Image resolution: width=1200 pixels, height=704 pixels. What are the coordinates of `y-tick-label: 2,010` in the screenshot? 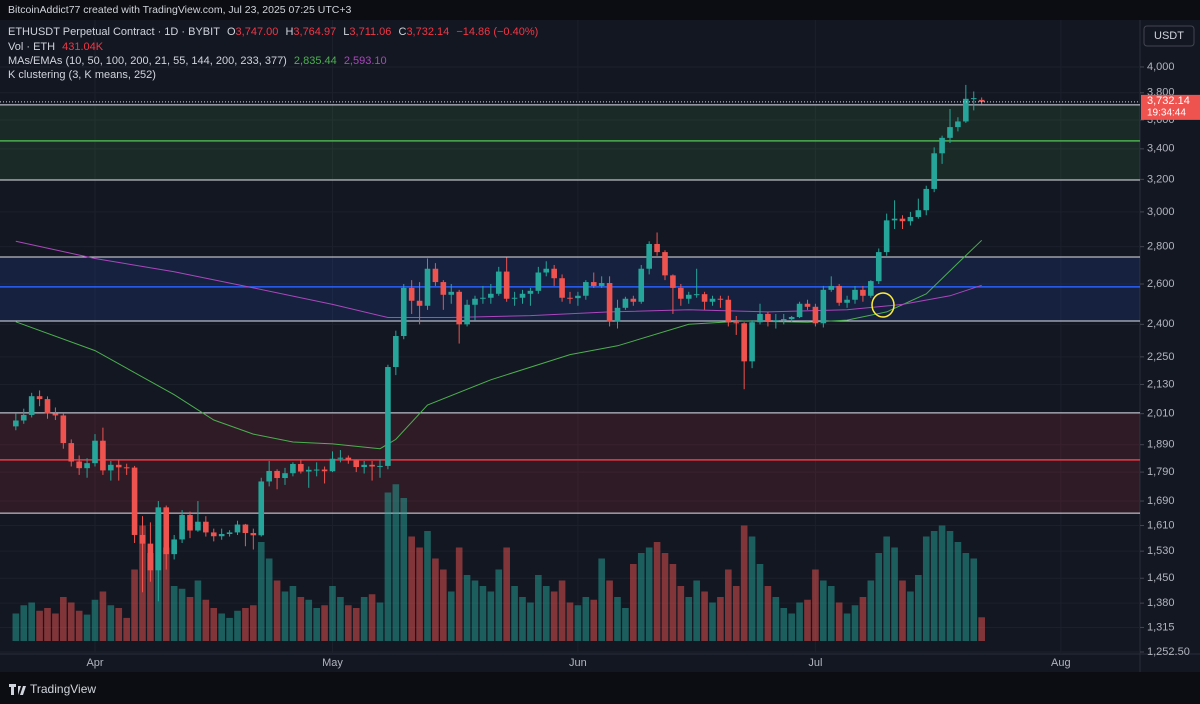 It's located at (1161, 414).